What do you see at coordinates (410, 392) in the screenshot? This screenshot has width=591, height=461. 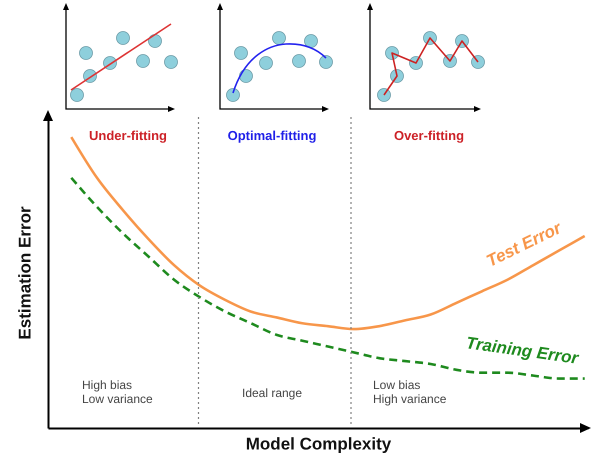 I see `annotation: Low bias High variance` at bounding box center [410, 392].